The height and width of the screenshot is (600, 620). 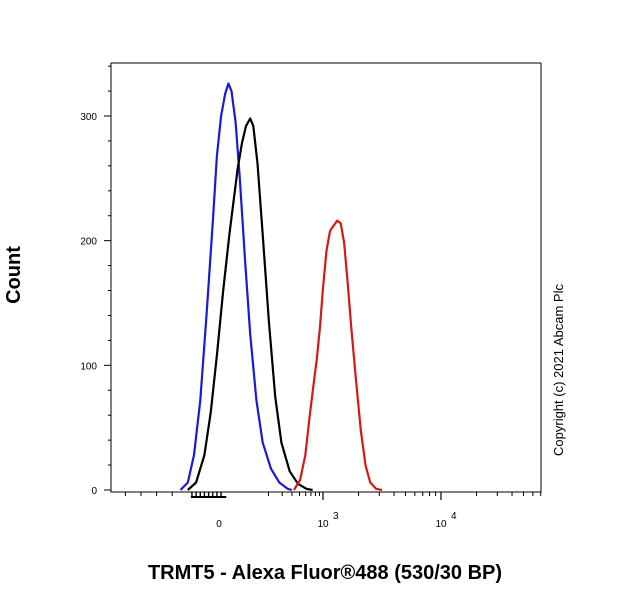 I want to click on y-tick-label: 100, so click(x=88, y=366).